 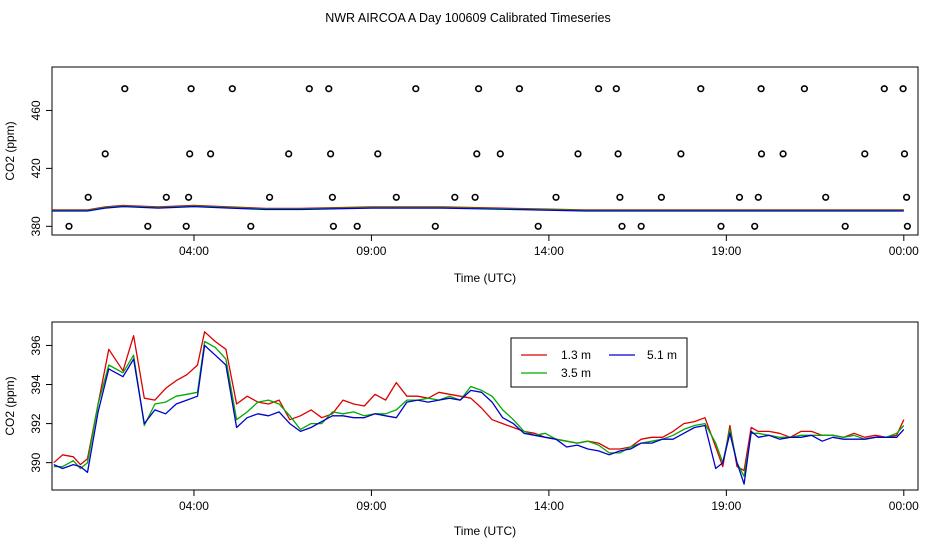 What do you see at coordinates (36, 345) in the screenshot?
I see `y-tick-label: 396` at bounding box center [36, 345].